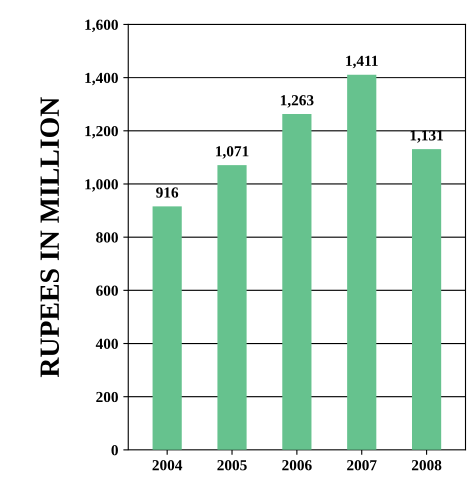 This screenshot has height=489, width=475. I want to click on data-label: 1,263, so click(297, 101).